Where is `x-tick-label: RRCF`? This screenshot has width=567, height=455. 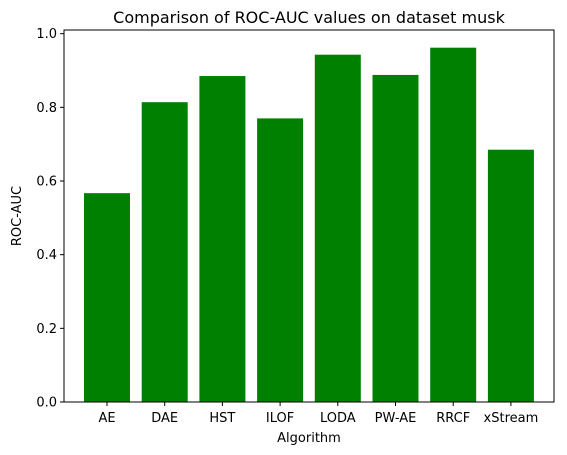
x-tick-label: RRCF is located at coordinates (453, 418).